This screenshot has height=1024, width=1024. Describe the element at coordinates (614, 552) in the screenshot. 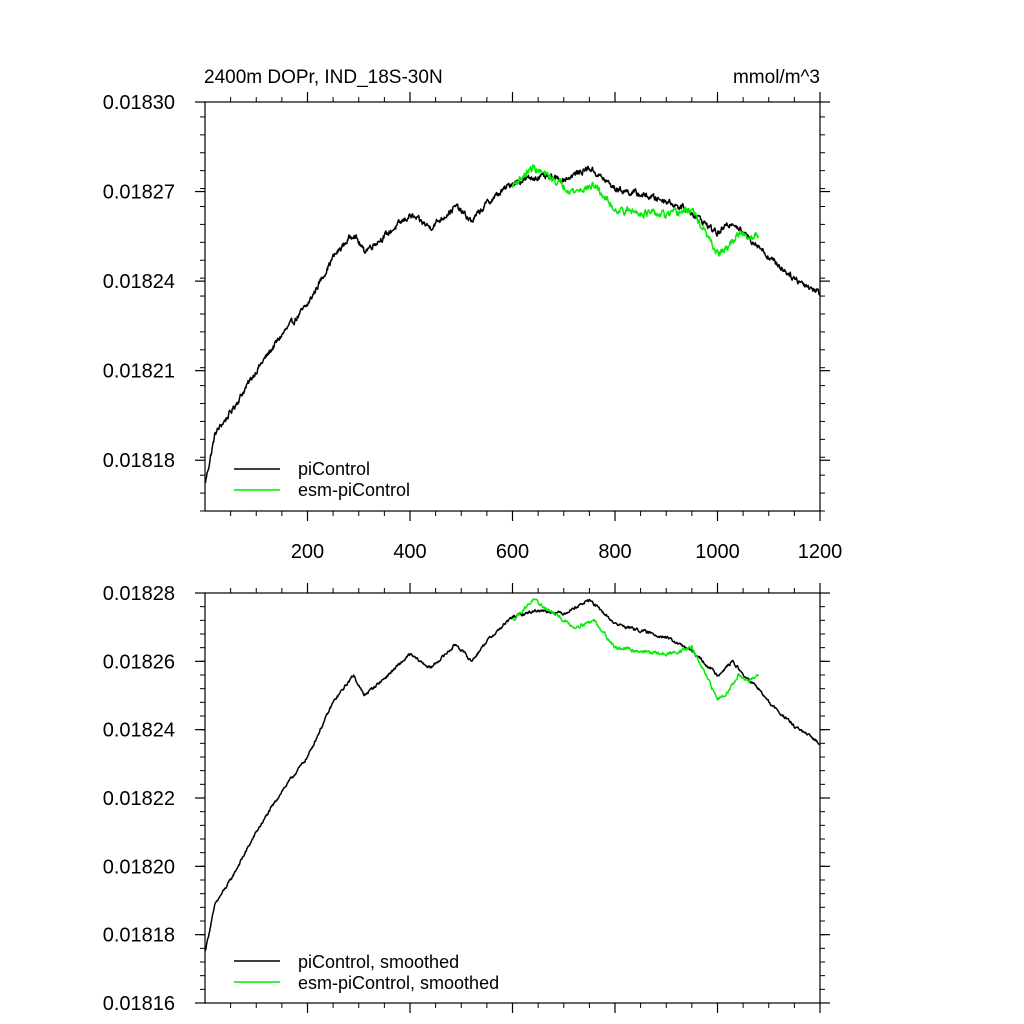

I see `x-tick-label: 800` at that location.